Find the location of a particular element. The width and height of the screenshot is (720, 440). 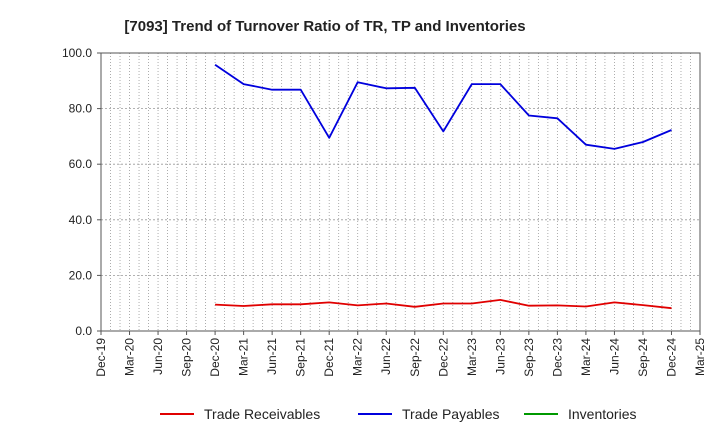

y-tick-label: 0.0 is located at coordinates (83, 331).